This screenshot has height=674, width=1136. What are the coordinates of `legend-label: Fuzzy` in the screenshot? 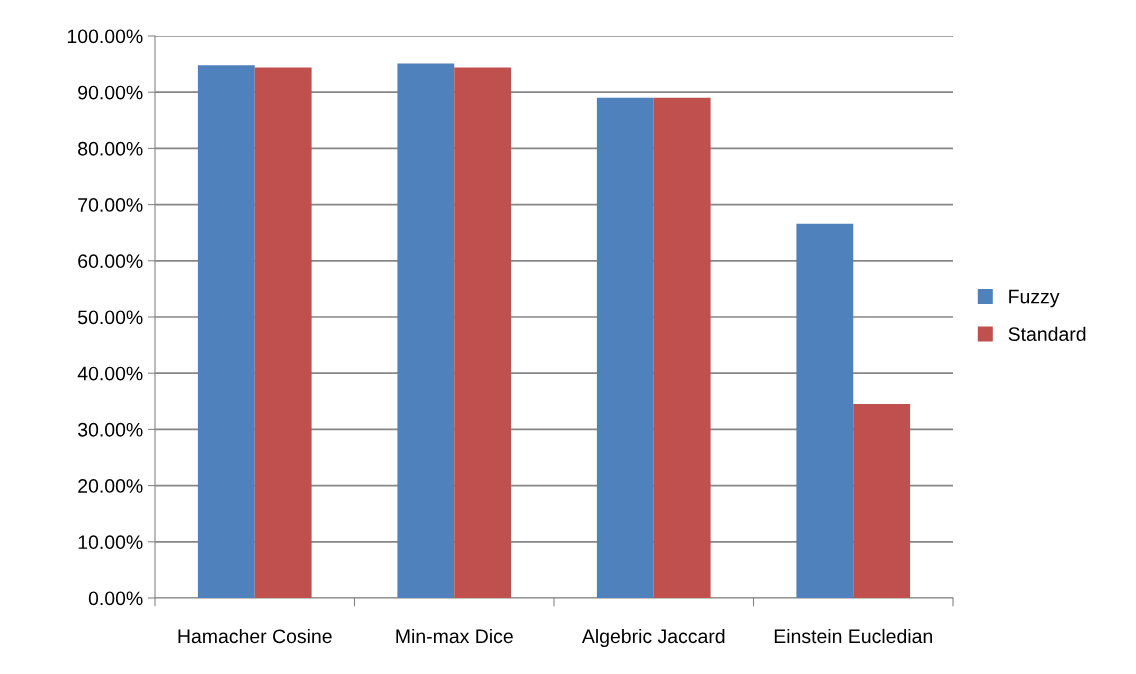 It's located at (1034, 298).